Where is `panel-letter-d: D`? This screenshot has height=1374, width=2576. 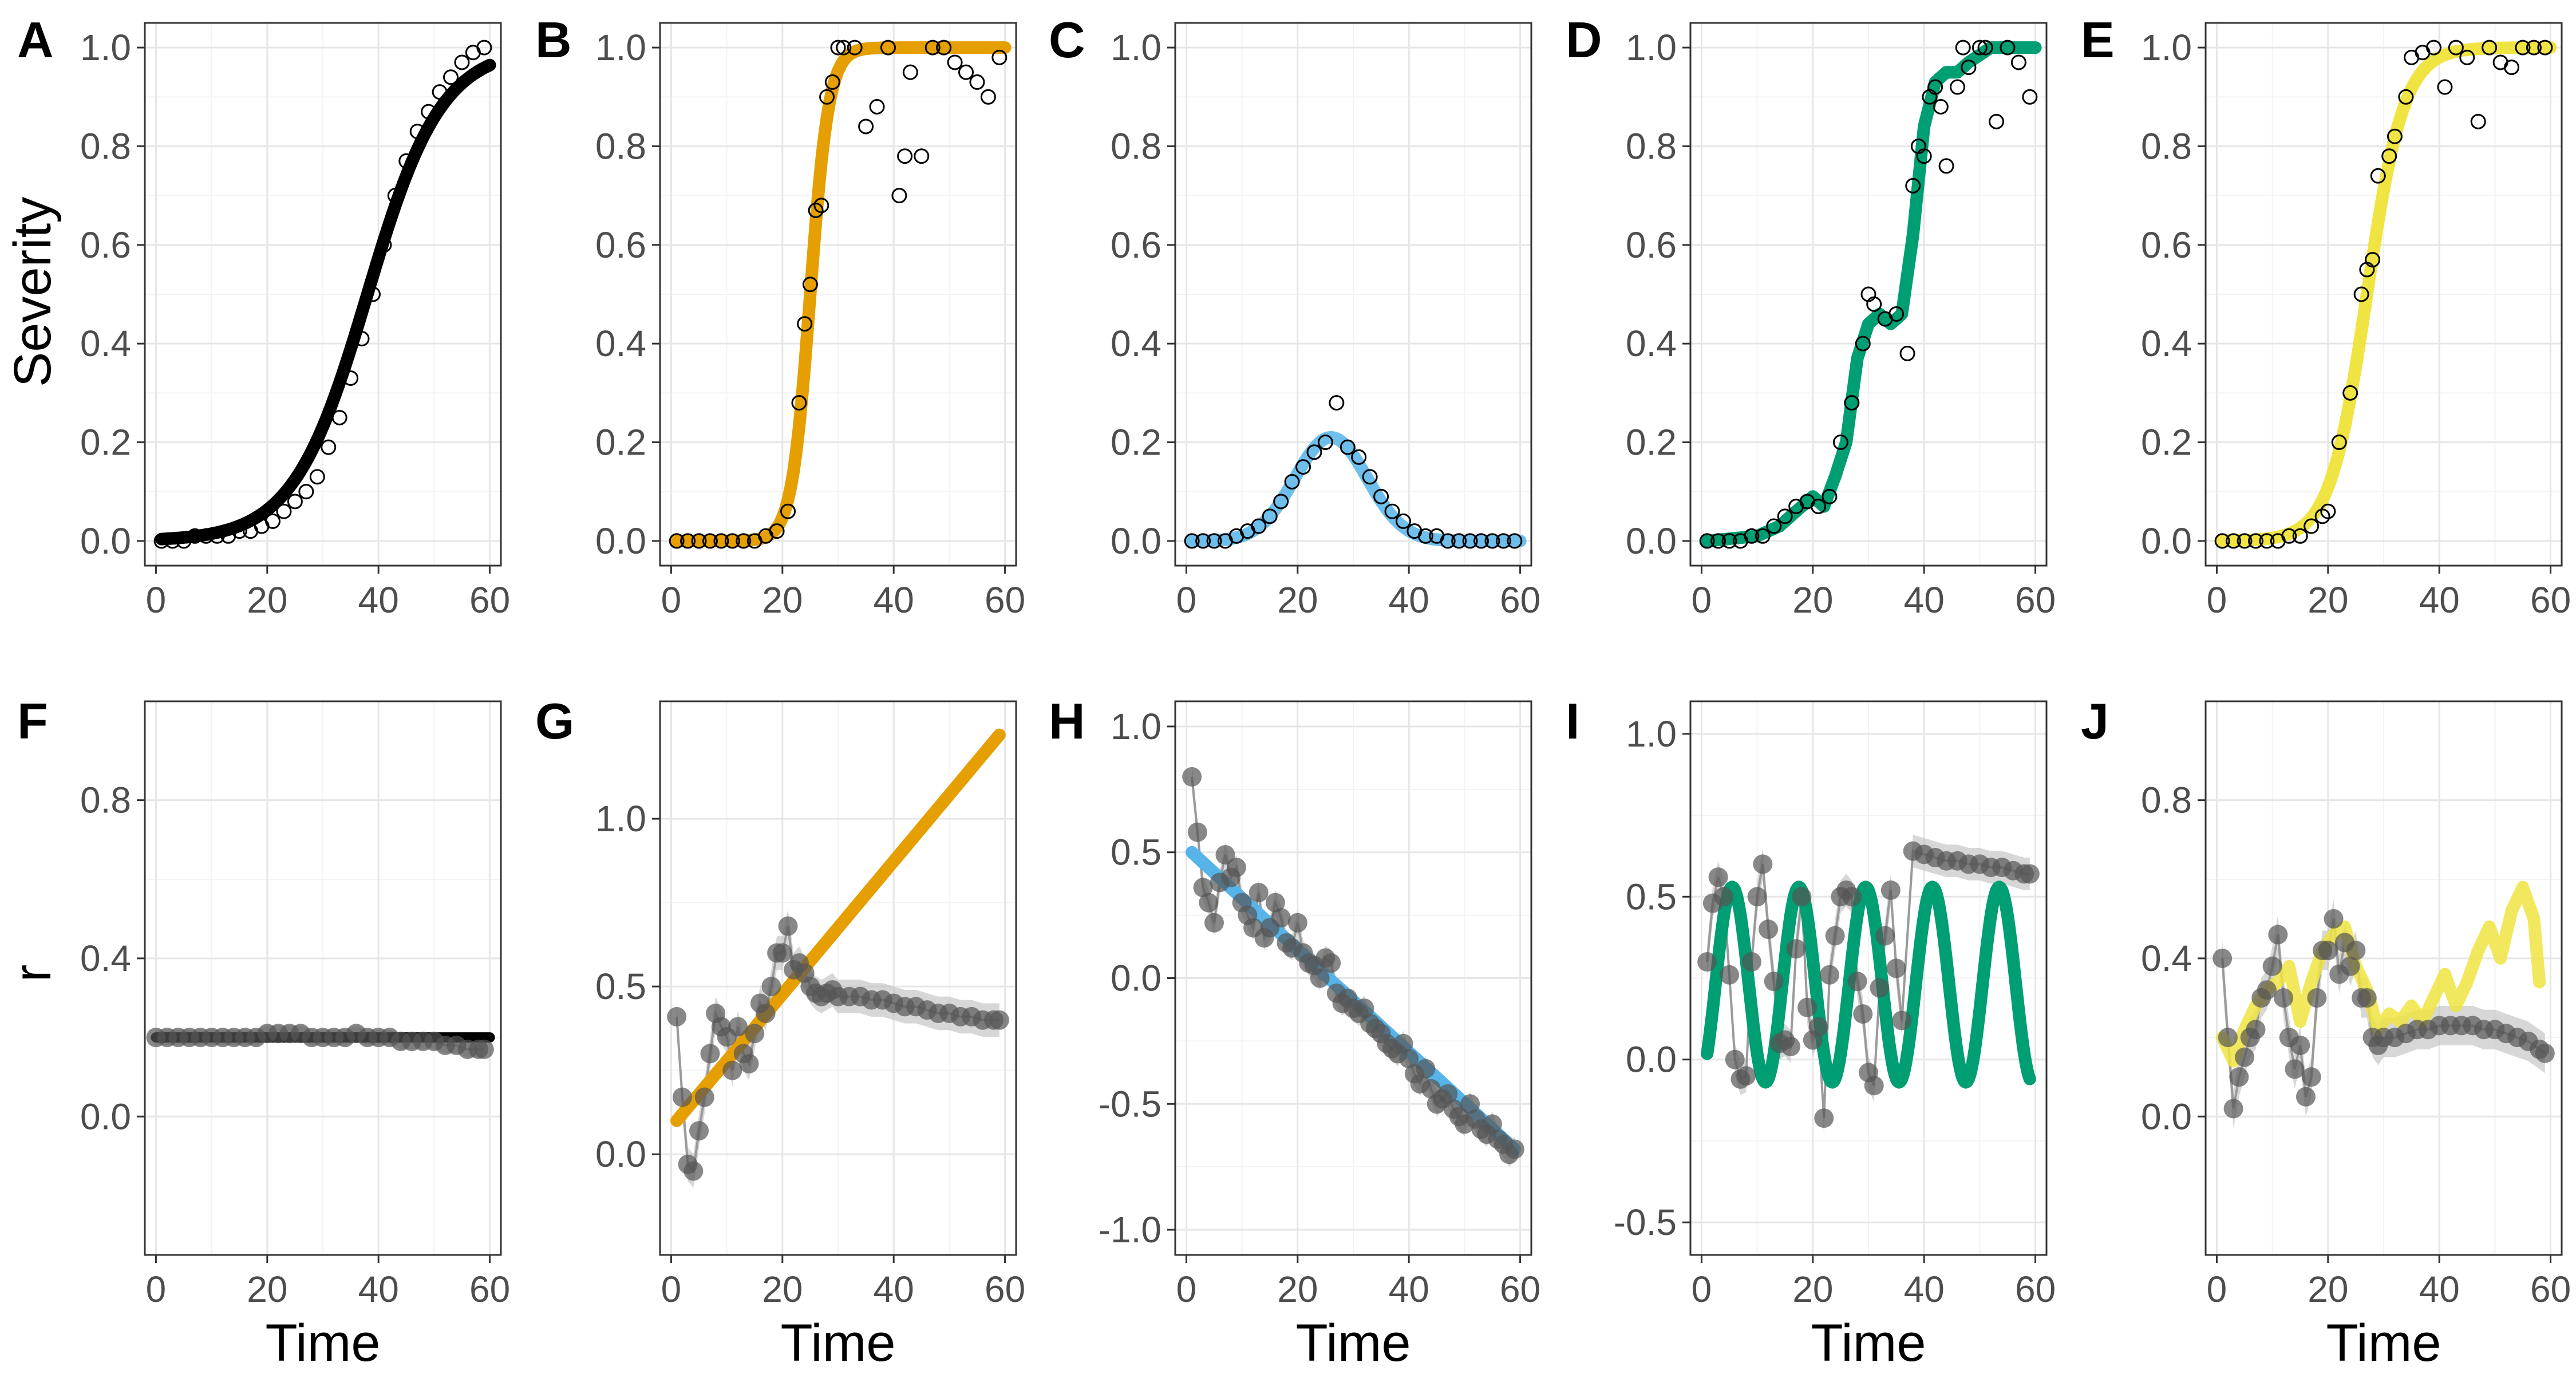
panel-letter-d: D is located at coordinates (1584, 39).